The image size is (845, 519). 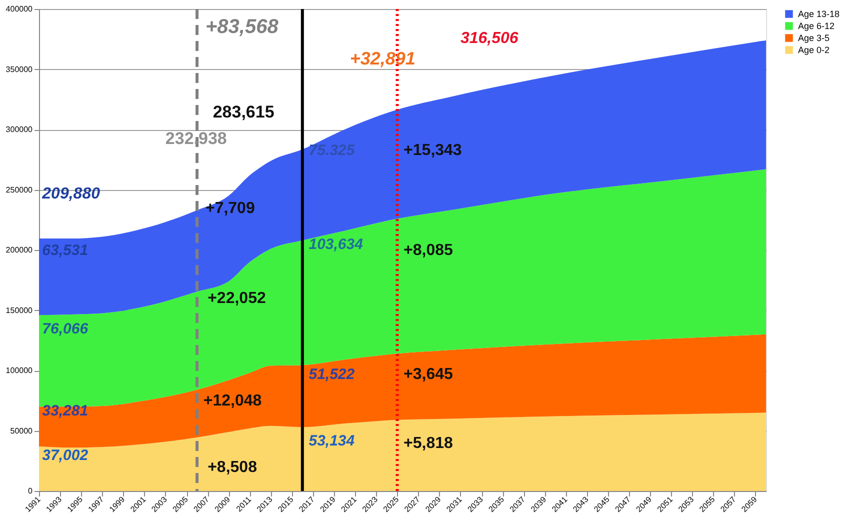 I want to click on annotation: +8,085, so click(x=429, y=250).